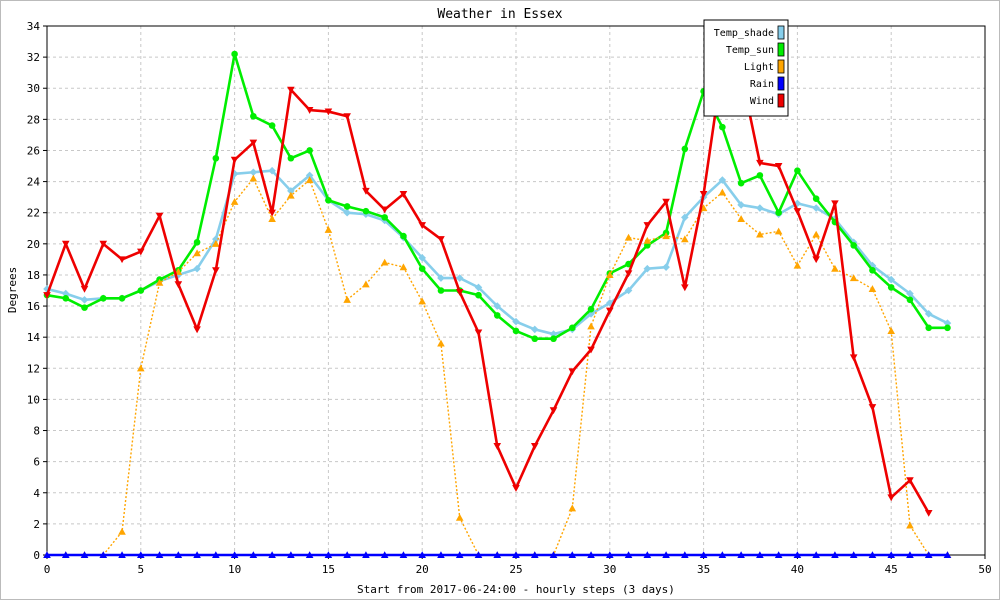 The height and width of the screenshot is (604, 1000). I want to click on legend-label: Wind, so click(762, 101).